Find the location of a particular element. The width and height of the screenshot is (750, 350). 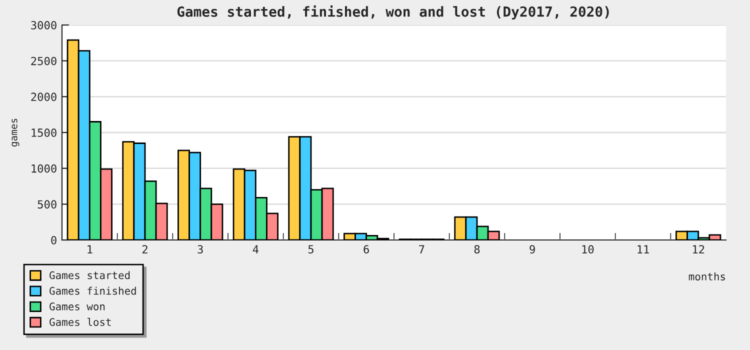

y-tick-label: 3000 is located at coordinates (43, 25).